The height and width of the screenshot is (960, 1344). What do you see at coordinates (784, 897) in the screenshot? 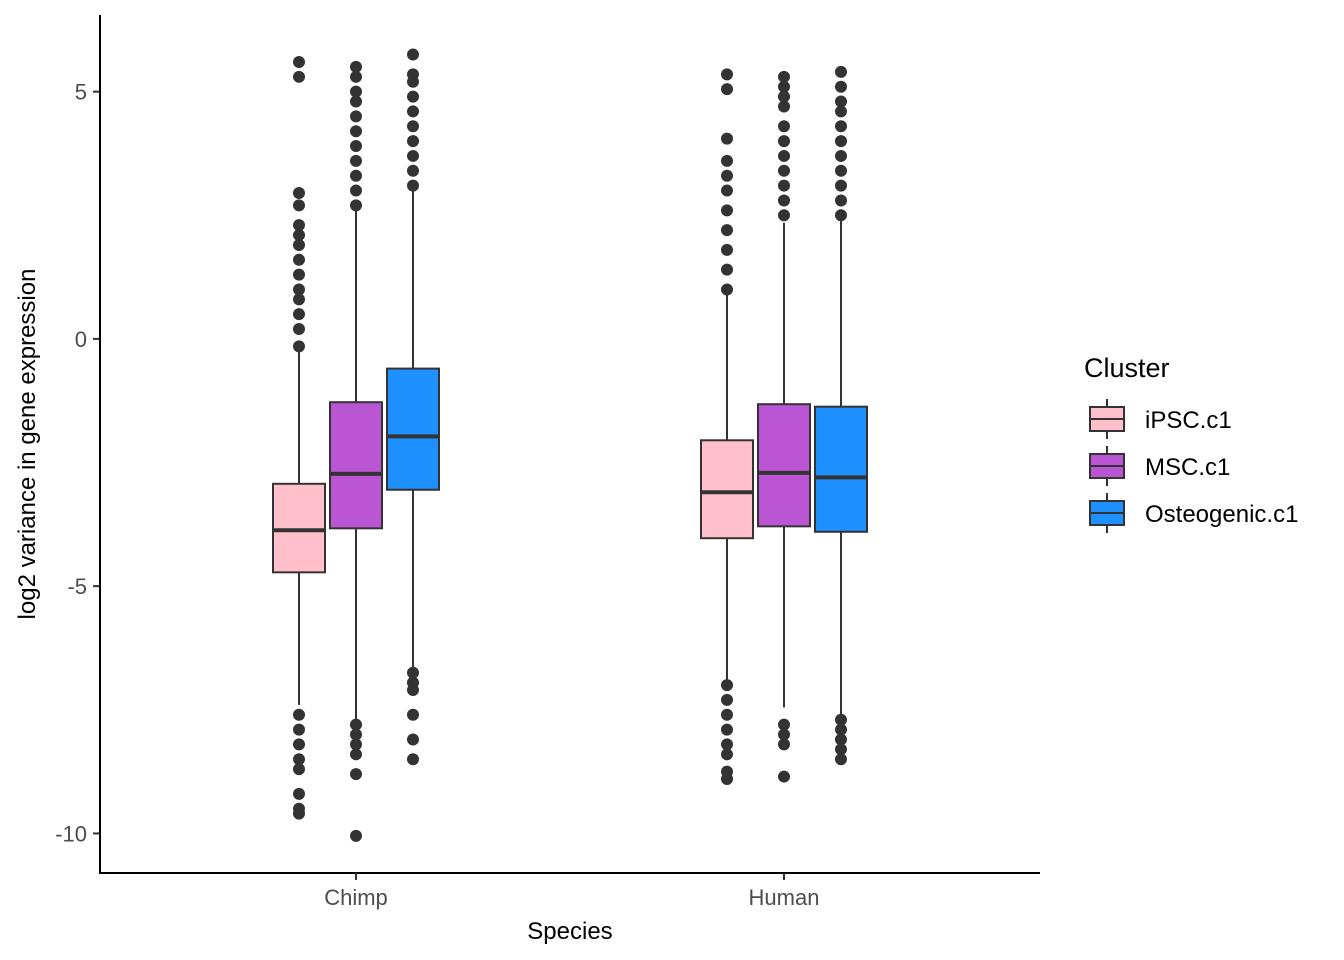
I see `x-tick-label: Human` at bounding box center [784, 897].